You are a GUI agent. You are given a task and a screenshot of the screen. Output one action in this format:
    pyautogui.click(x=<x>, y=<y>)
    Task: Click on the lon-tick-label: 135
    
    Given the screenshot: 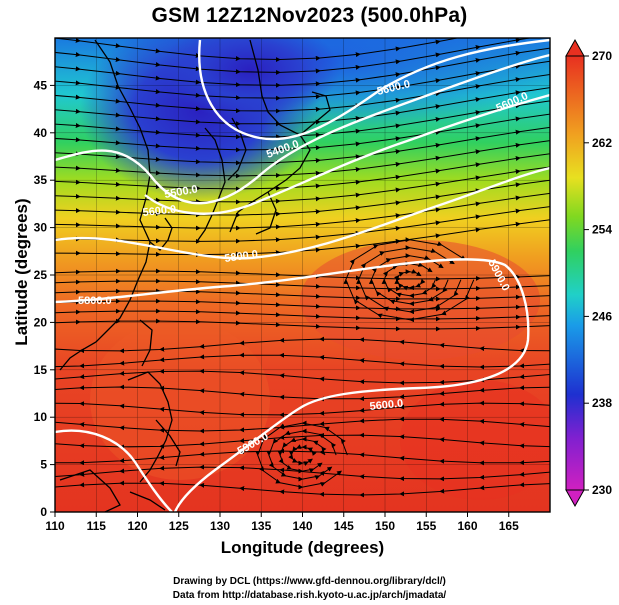 What is the action you would take?
    pyautogui.click(x=261, y=526)
    